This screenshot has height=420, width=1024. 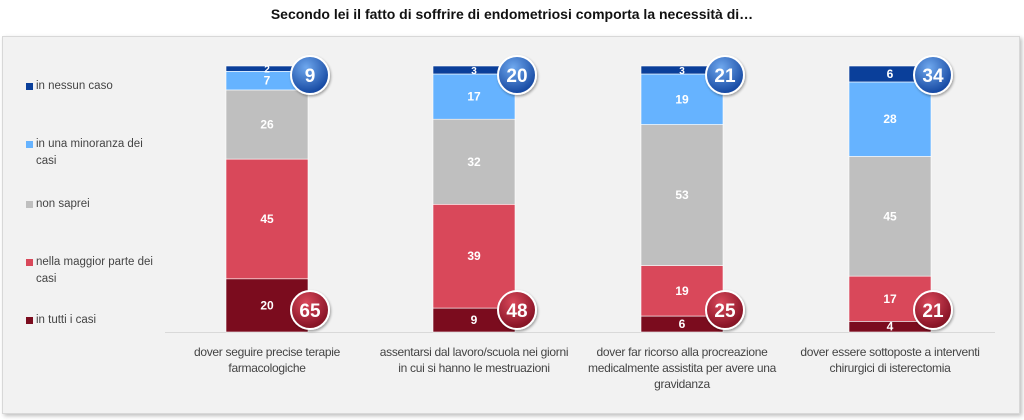 What do you see at coordinates (682, 384) in the screenshot?
I see `x-tick-label-line: gravidanza` at bounding box center [682, 384].